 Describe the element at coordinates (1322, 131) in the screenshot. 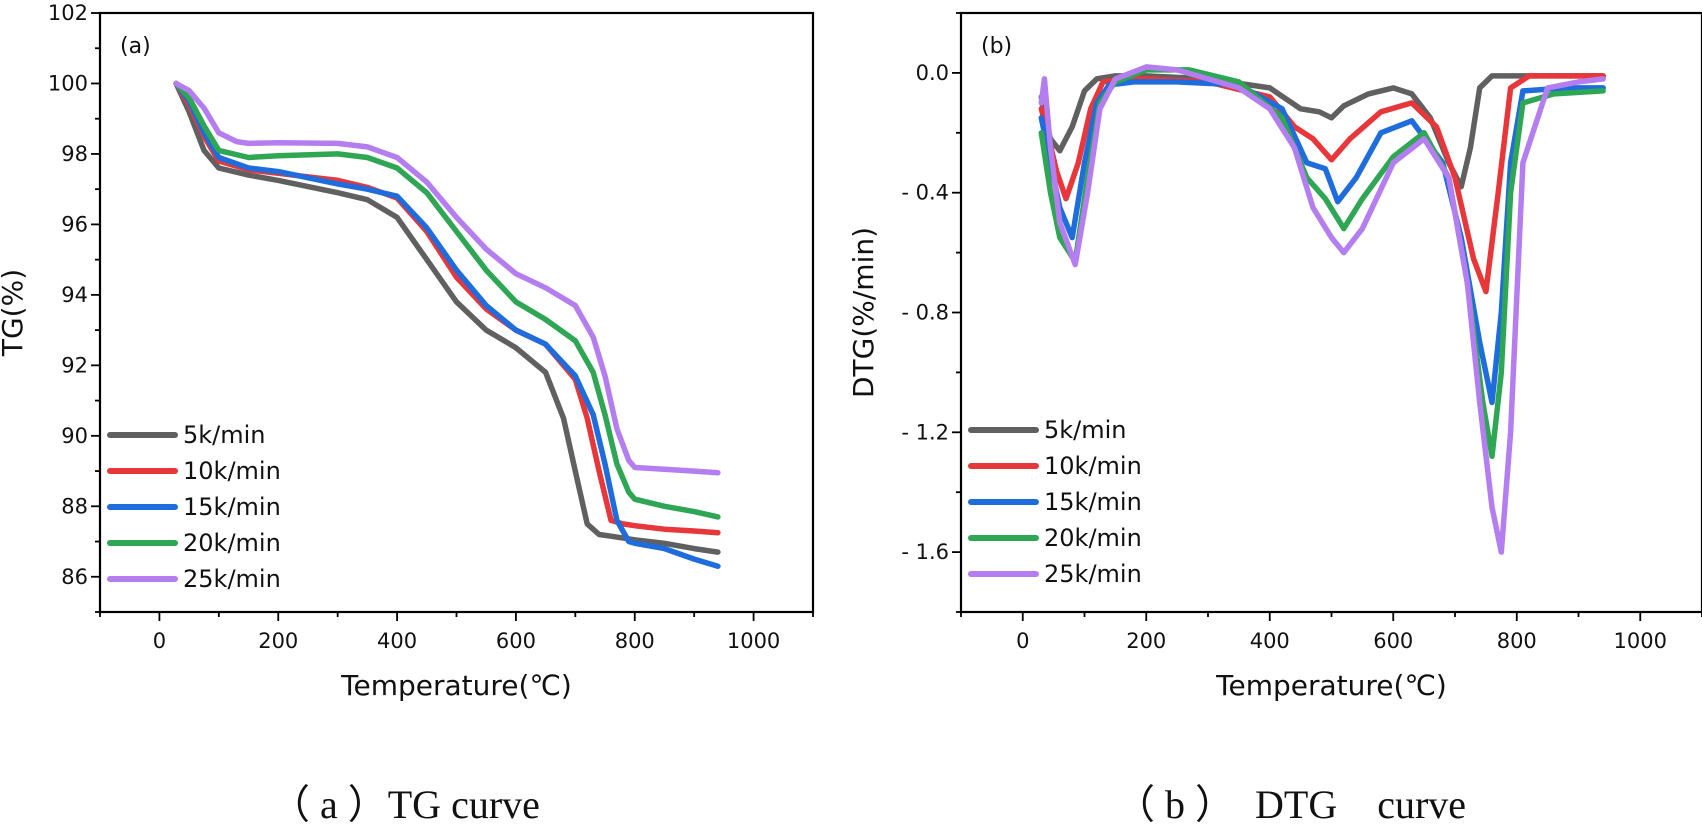

I see `series-line-5kmin` at that location.